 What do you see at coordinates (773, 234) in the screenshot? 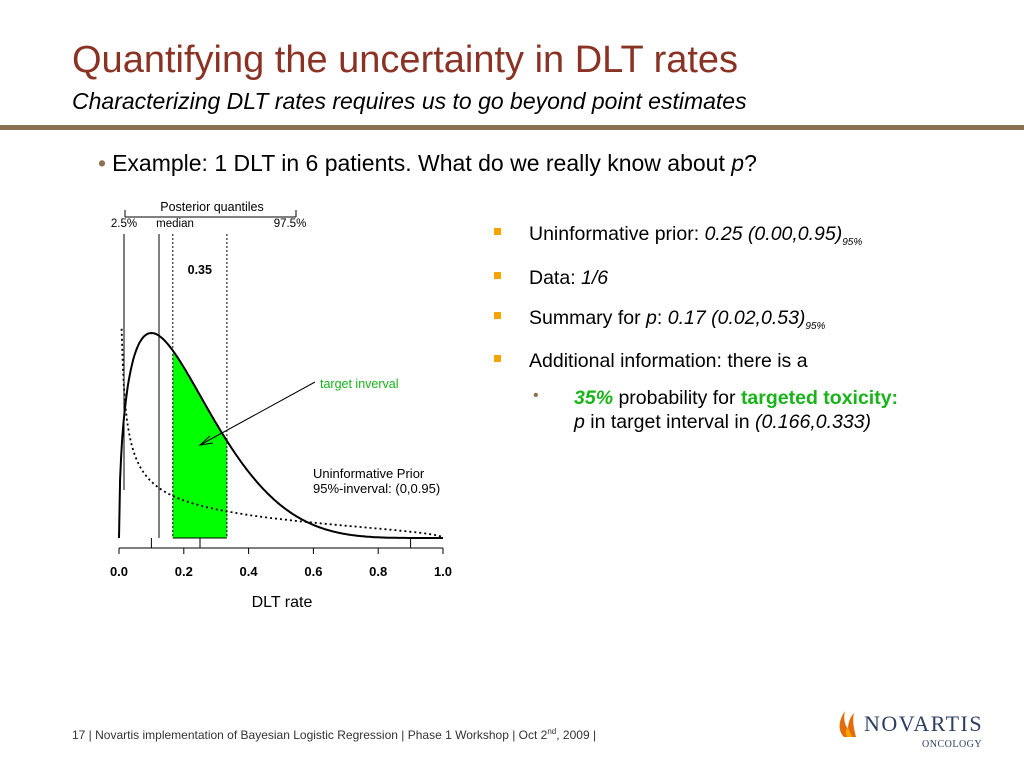
I see `prior-value: 0.25 (0.00,0.95)` at bounding box center [773, 234].